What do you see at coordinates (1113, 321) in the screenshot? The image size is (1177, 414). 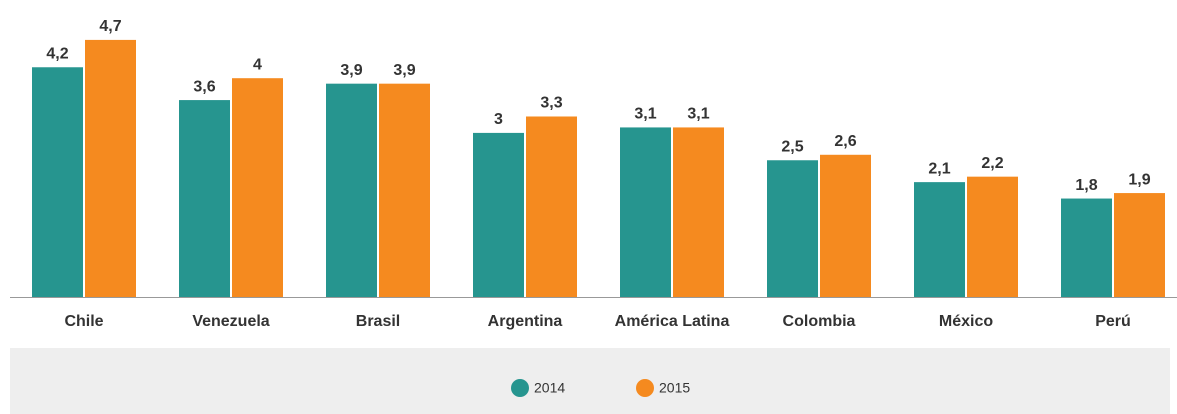 I see `x-tick-label: Perú` at bounding box center [1113, 321].